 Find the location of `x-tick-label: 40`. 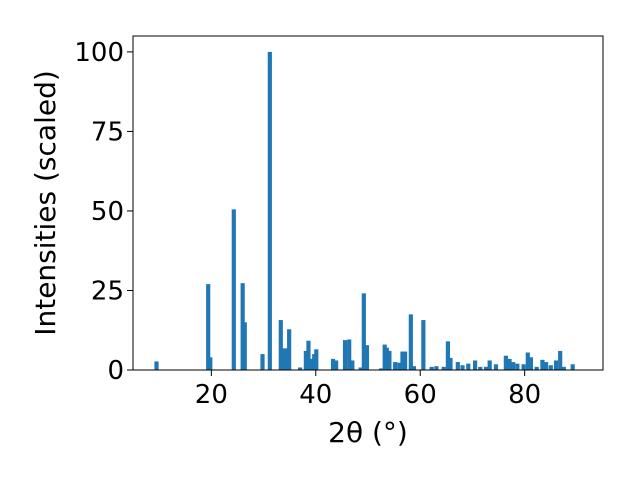

x-tick-label: 40 is located at coordinates (315, 395).